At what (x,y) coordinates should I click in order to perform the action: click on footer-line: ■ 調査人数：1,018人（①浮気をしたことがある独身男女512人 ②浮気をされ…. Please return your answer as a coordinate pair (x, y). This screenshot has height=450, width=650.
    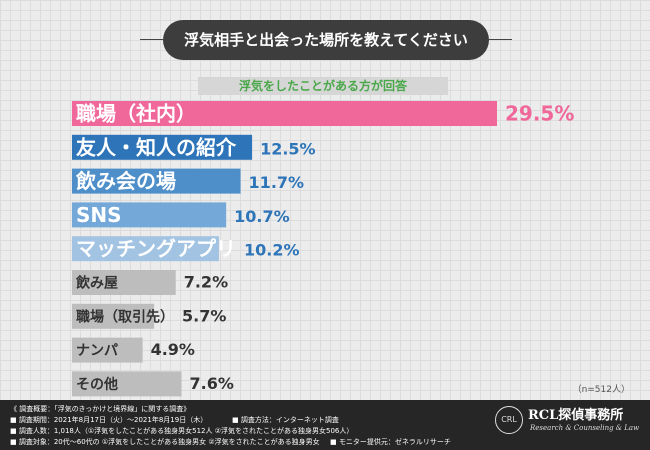
    Looking at the image, I should click on (182, 431).